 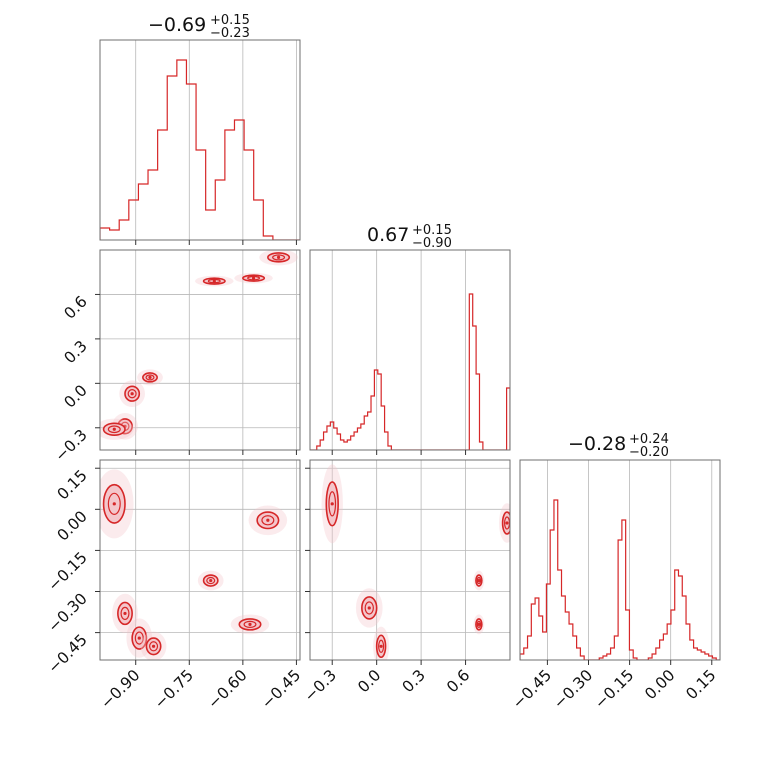 I want to click on y-tick-label: 0.15, so click(x=72, y=484).